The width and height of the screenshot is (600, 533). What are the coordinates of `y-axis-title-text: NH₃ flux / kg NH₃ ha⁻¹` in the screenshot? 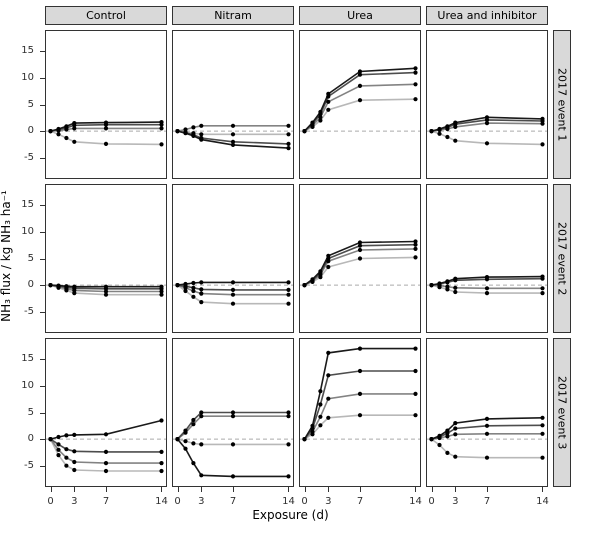 It's located at (7, 256).